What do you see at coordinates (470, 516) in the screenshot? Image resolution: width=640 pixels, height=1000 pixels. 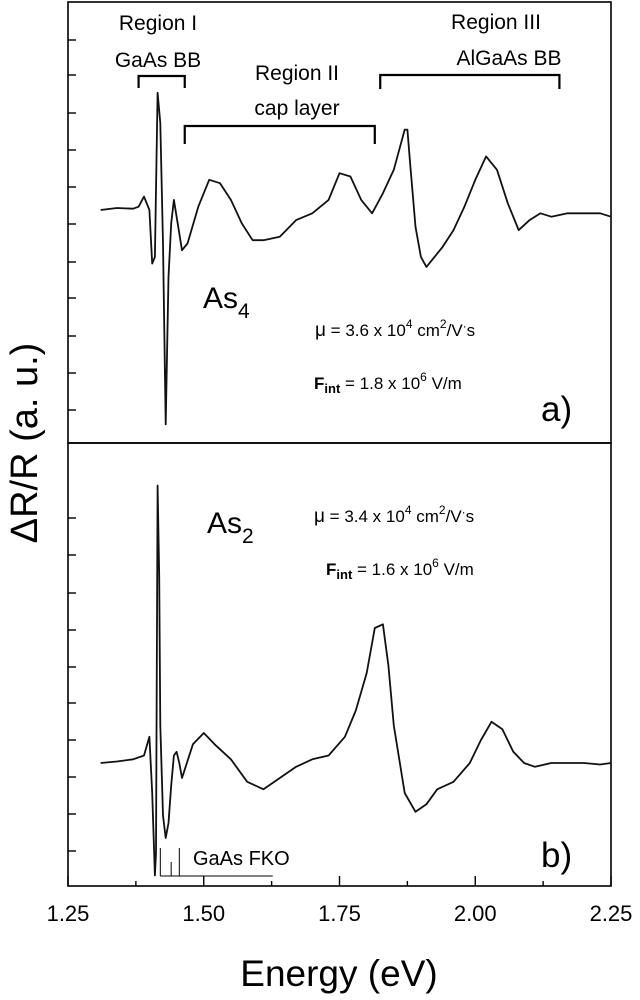 I see `mobility-label-b-s: s` at bounding box center [470, 516].